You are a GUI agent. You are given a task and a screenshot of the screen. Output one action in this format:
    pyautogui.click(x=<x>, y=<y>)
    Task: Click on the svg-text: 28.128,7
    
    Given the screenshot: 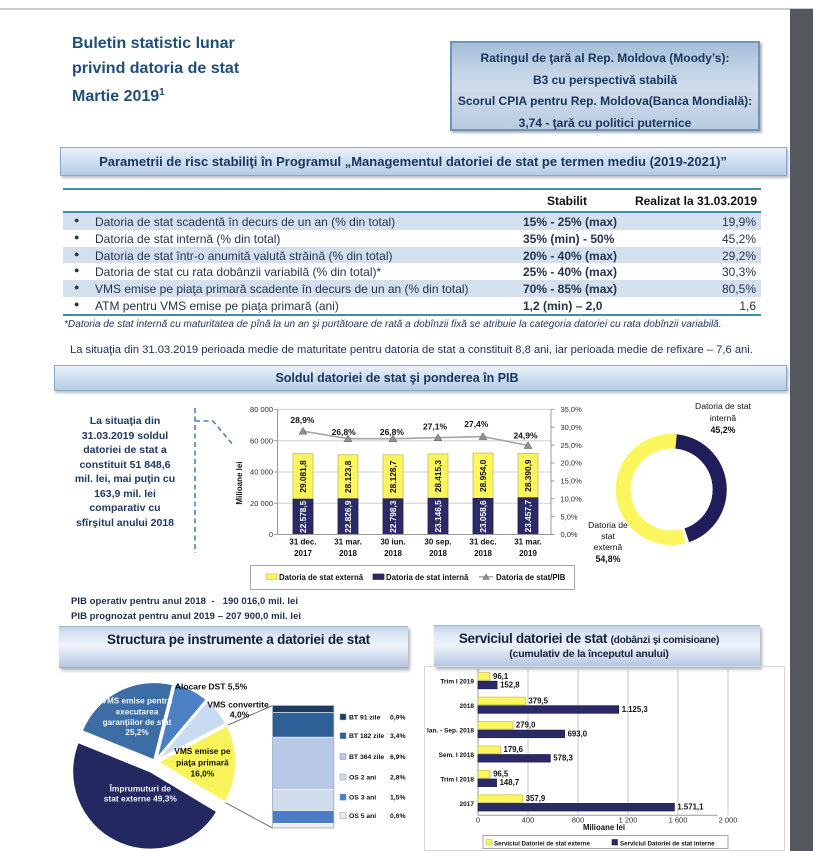 What is the action you would take?
    pyautogui.click(x=393, y=476)
    